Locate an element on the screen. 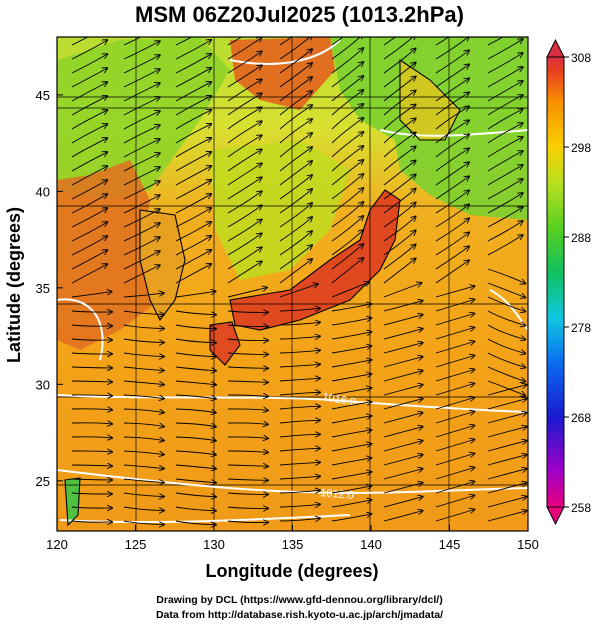 This screenshot has height=625, width=599. colorbar-ticks: 308 298 288 278 268 258 is located at coordinates (577, 283).